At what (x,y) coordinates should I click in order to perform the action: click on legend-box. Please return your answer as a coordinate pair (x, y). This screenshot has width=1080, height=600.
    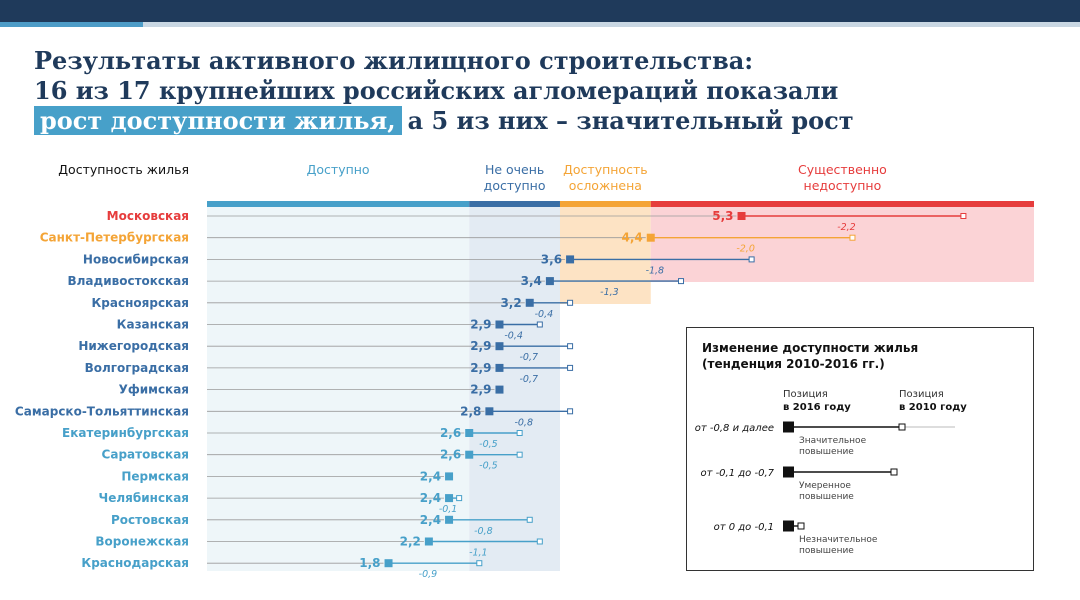
    Looking at the image, I should click on (860, 449).